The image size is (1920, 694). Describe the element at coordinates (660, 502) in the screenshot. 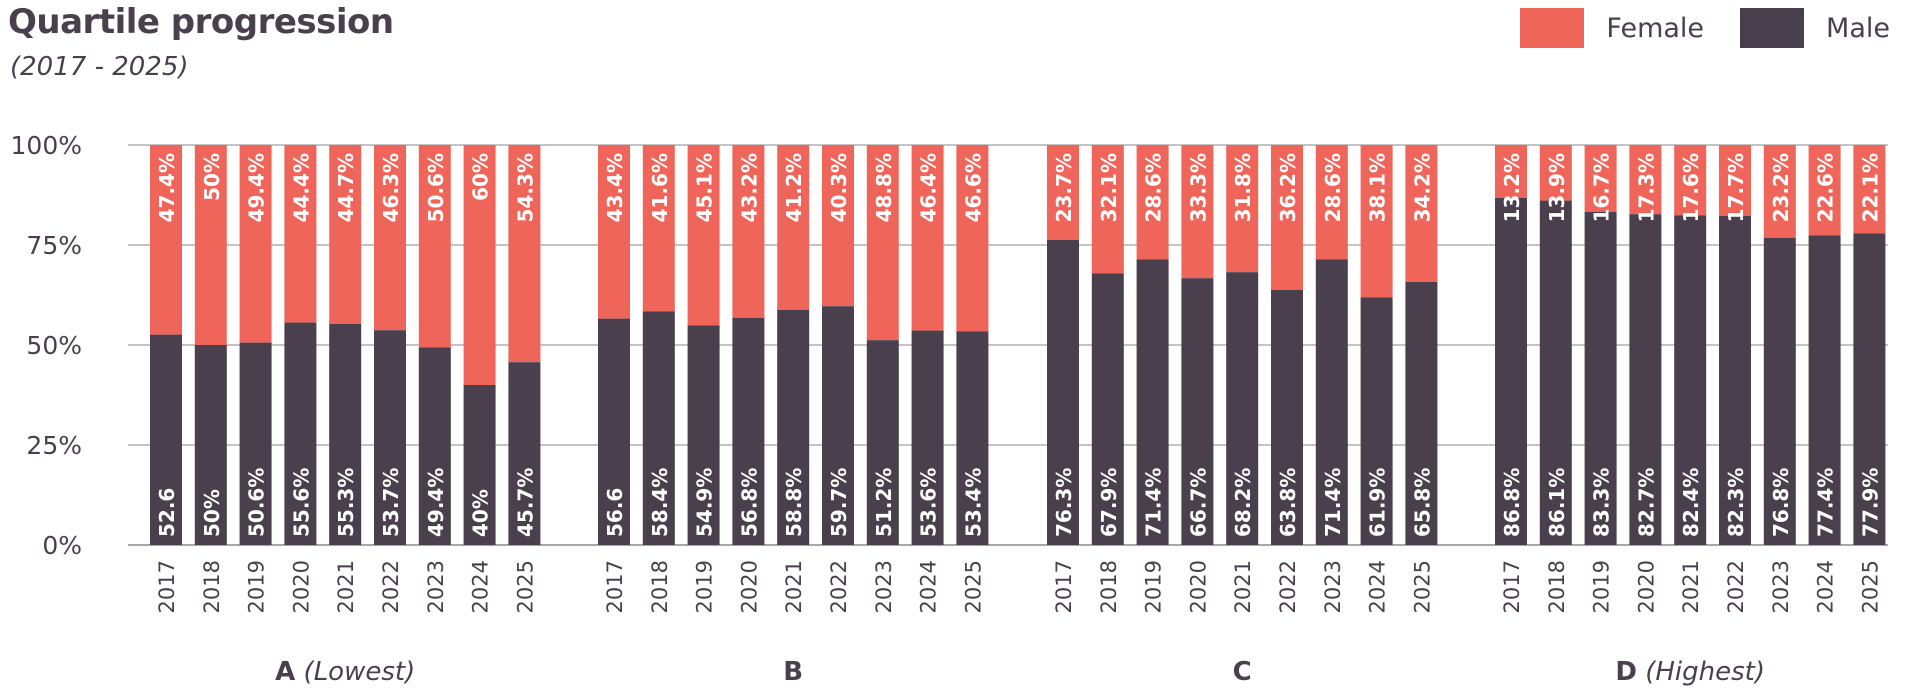

I see `data-label-male: 58.4%` at that location.